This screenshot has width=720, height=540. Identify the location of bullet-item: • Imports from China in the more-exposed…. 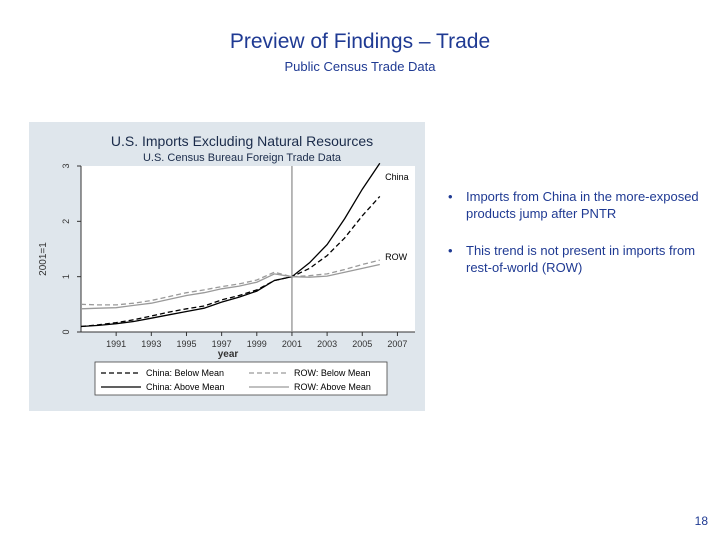
(575, 205).